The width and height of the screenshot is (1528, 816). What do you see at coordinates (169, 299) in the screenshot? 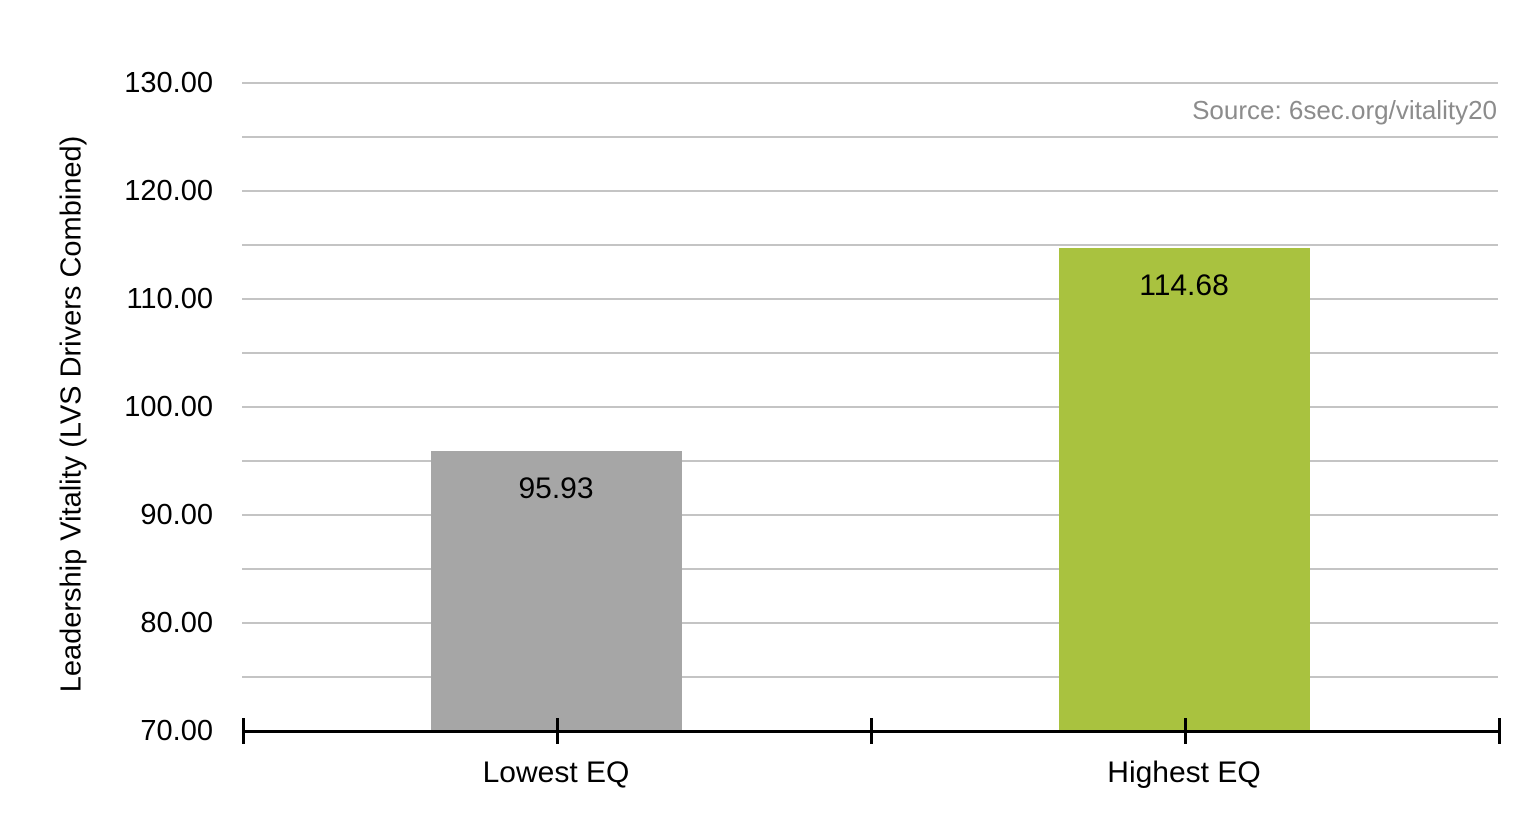
I see `y-axis-tick-label: 110.00` at bounding box center [169, 299].